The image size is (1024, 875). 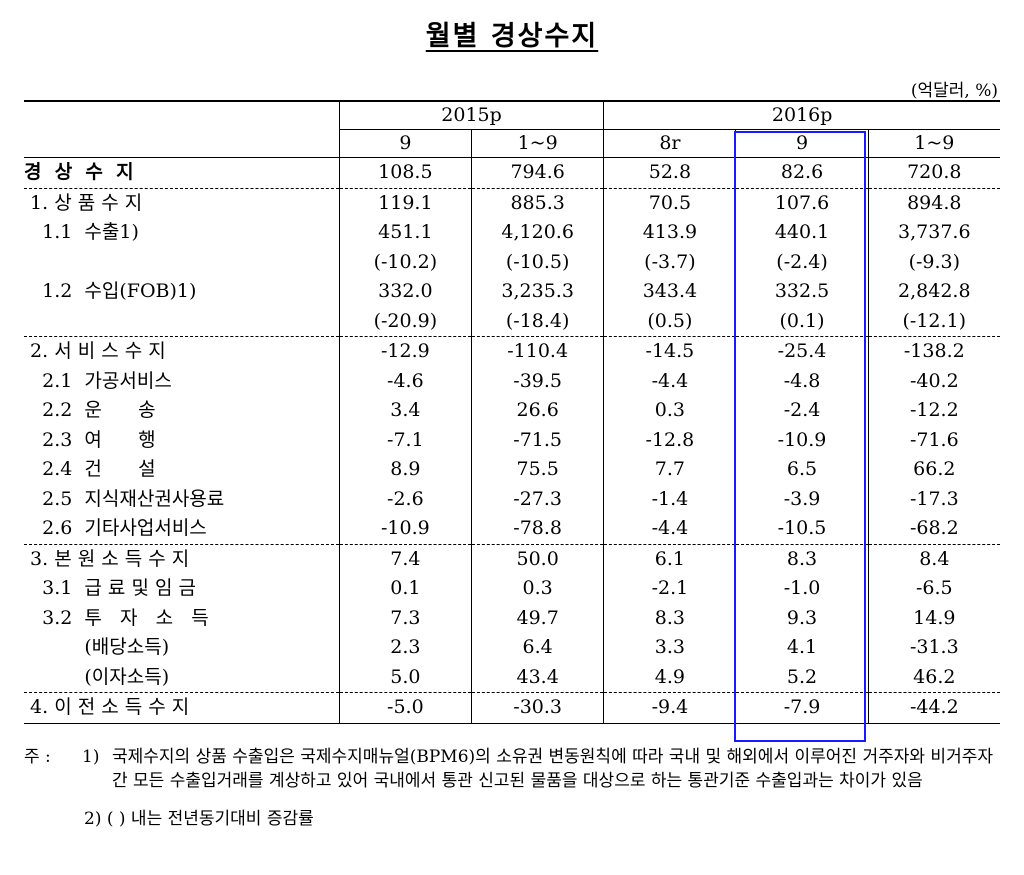 What do you see at coordinates (116, 617) in the screenshot?
I see `row-label: 3.2 투 자 소 득` at bounding box center [116, 617].